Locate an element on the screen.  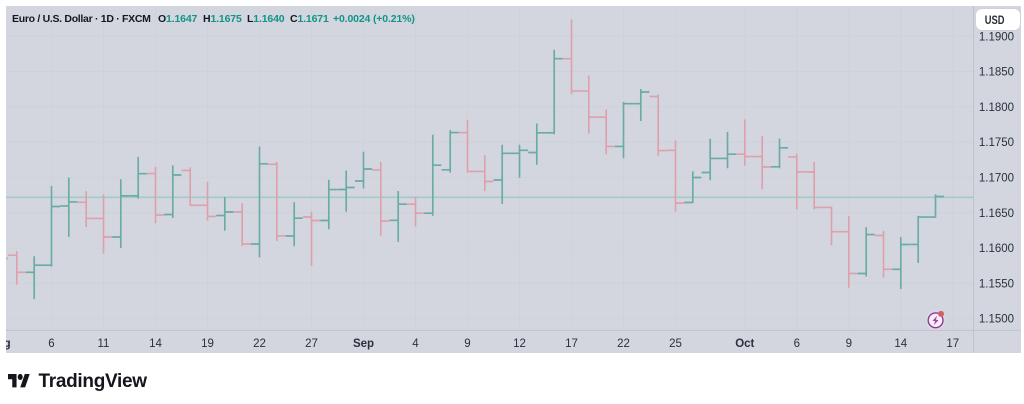
svg-text: 19 is located at coordinates (207, 344).